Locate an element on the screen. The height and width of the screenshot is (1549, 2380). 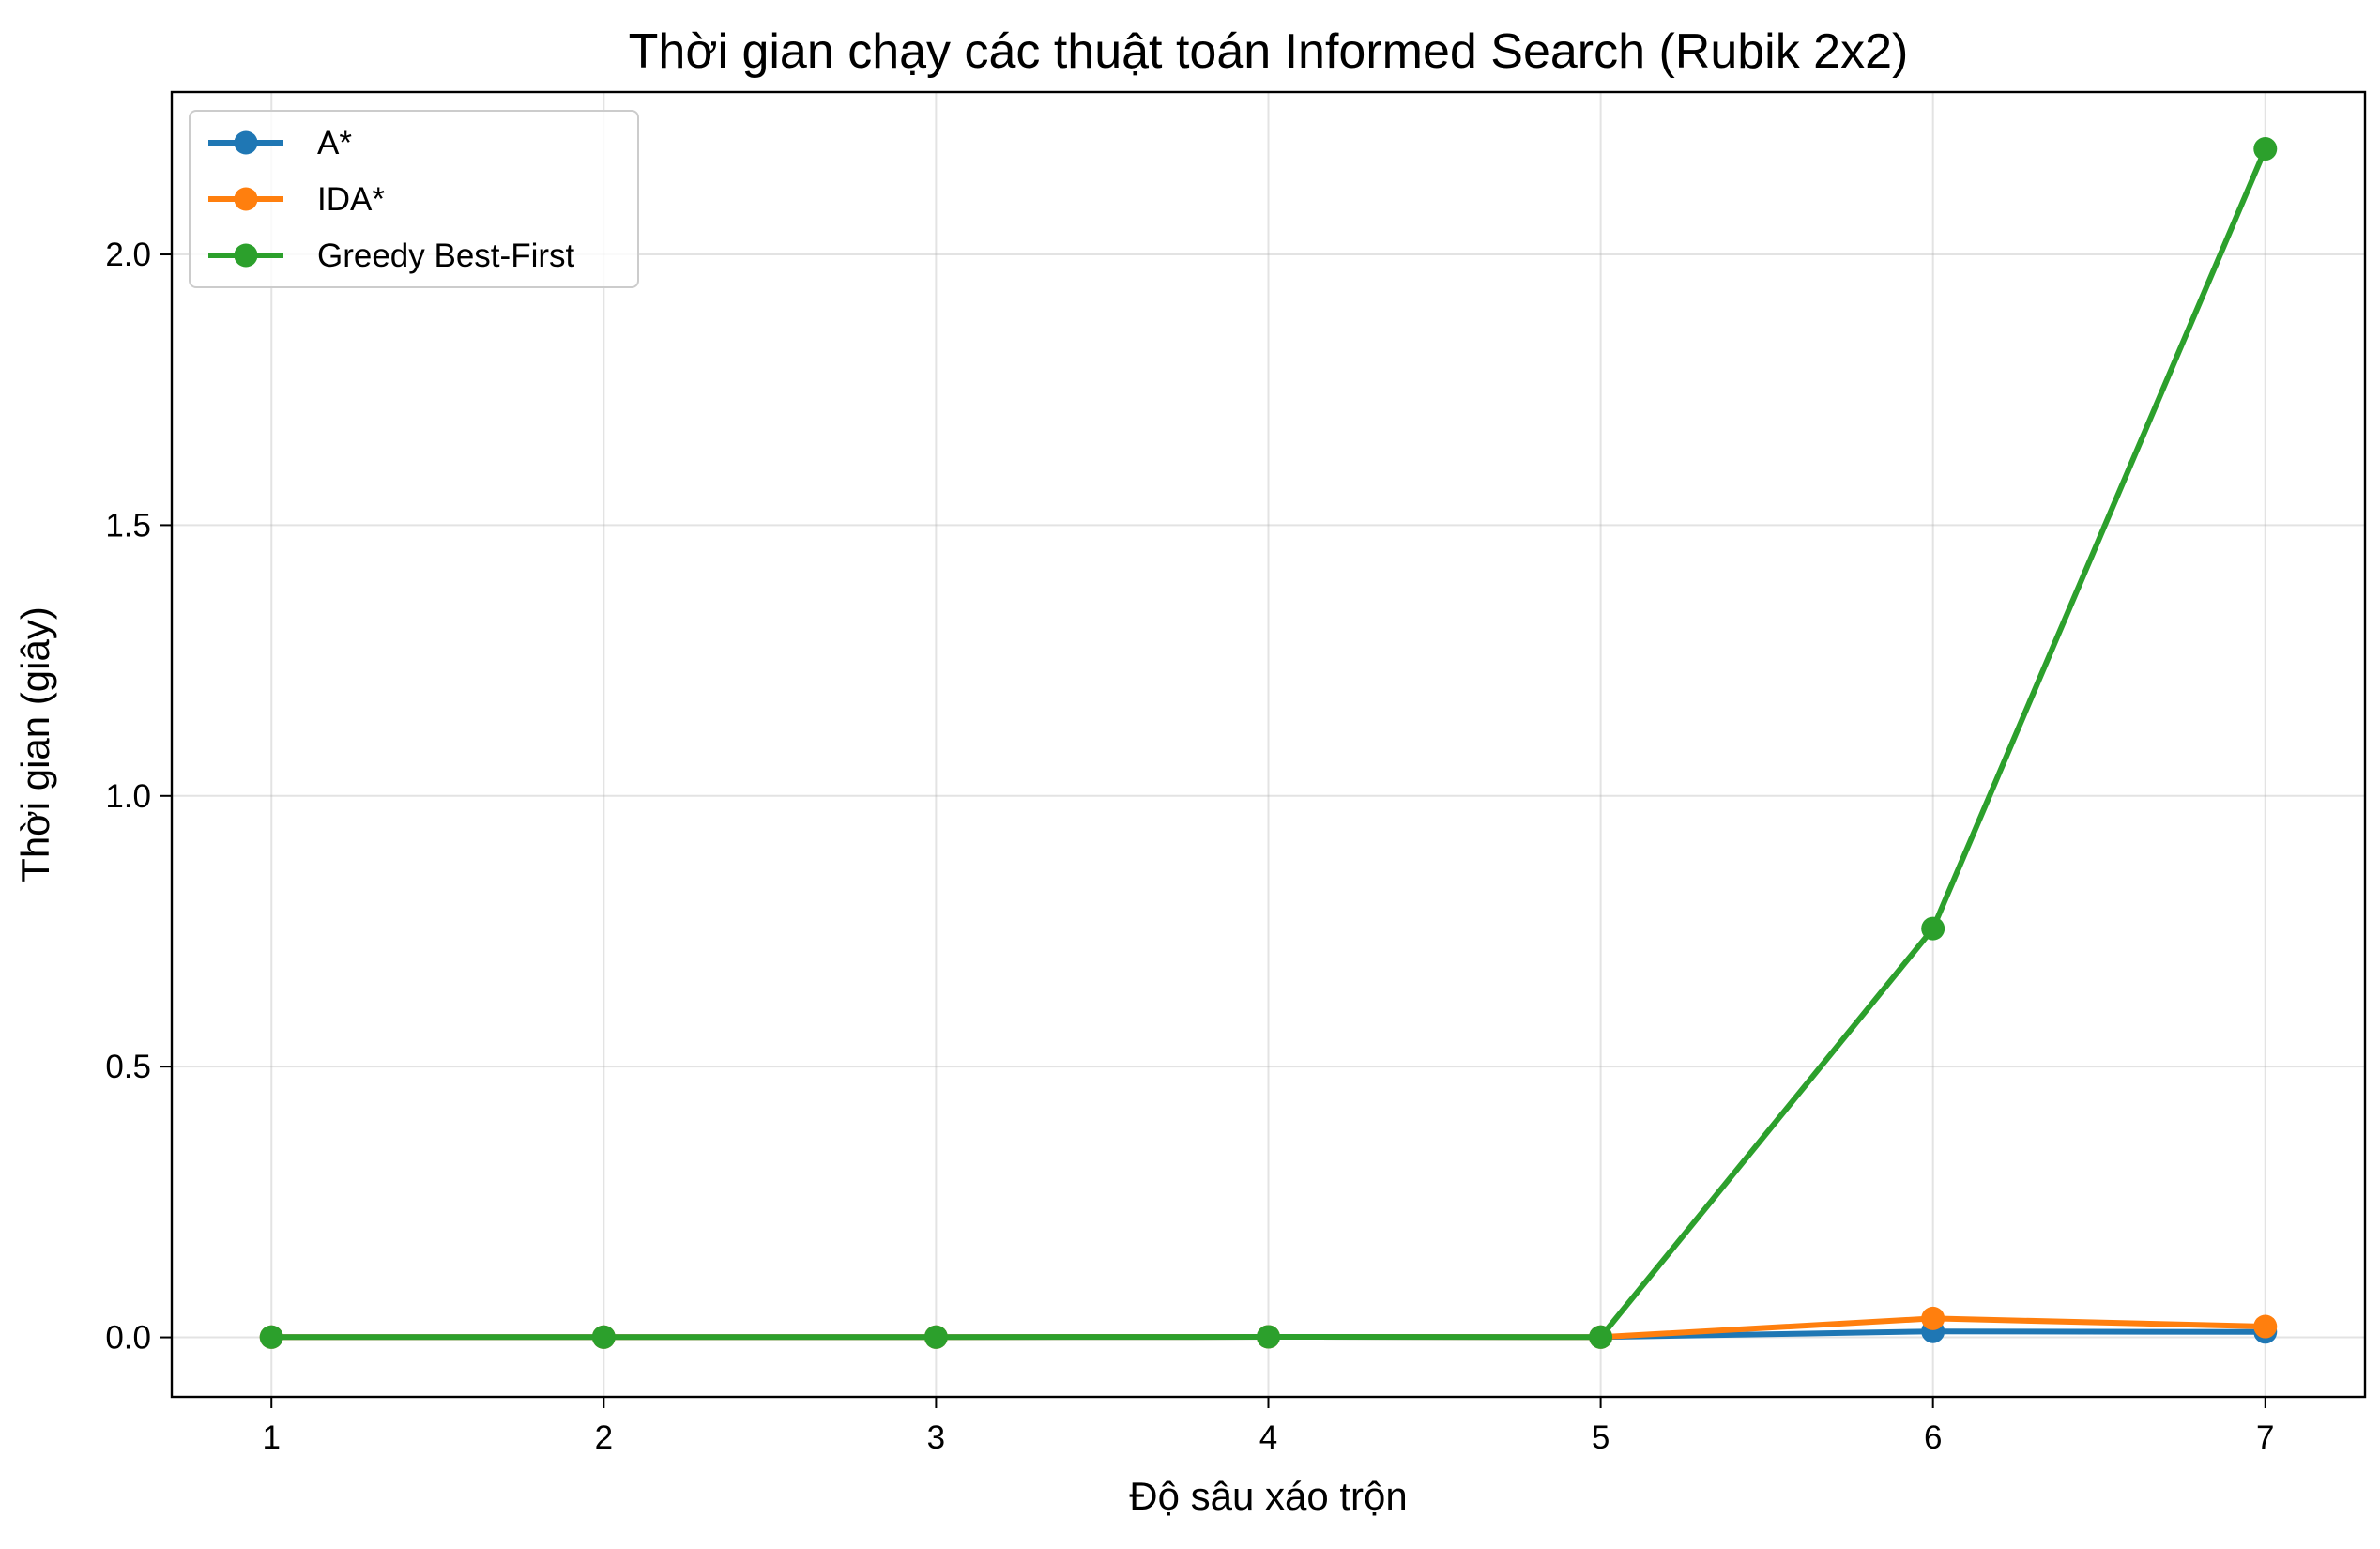
legend-label: IDA* is located at coordinates (351, 199).